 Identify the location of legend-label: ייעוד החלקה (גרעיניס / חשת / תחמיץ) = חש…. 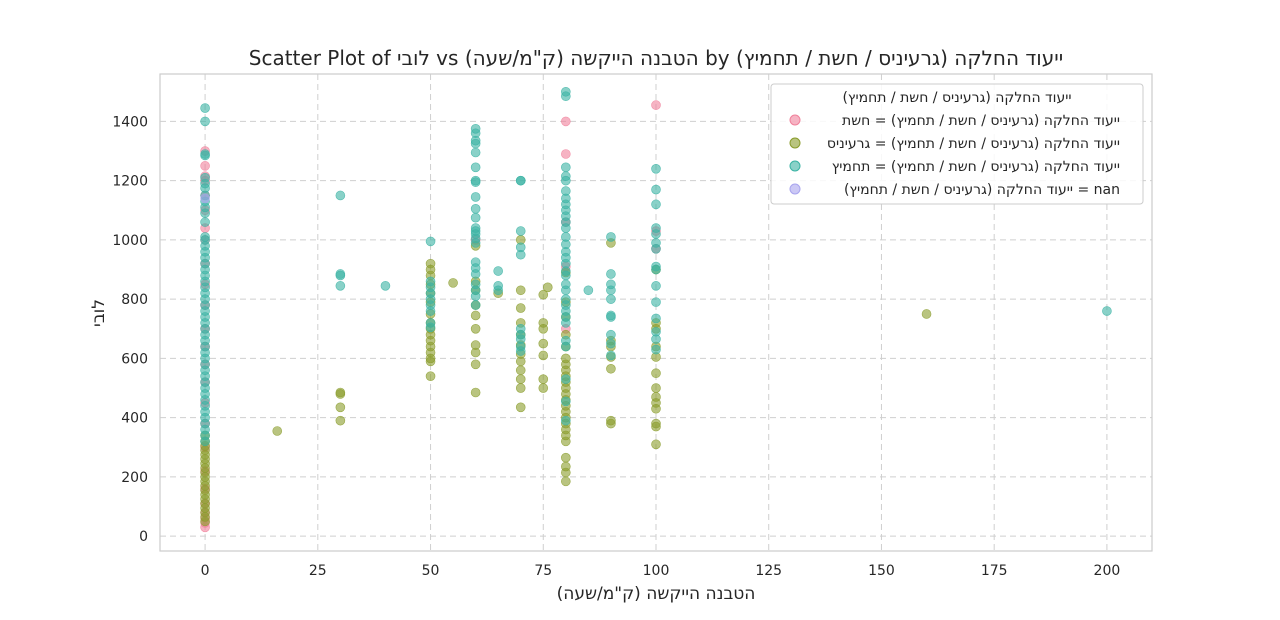
(981, 121).